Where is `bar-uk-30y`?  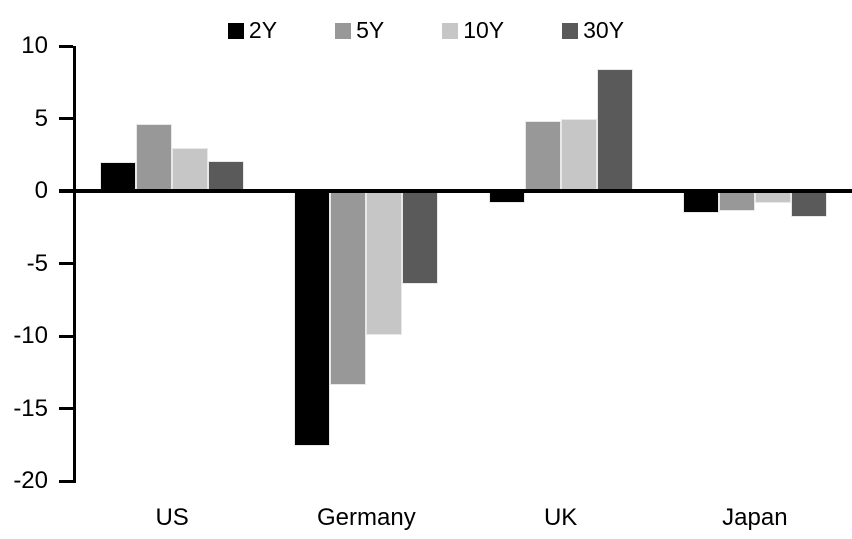 bar-uk-30y is located at coordinates (614, 130).